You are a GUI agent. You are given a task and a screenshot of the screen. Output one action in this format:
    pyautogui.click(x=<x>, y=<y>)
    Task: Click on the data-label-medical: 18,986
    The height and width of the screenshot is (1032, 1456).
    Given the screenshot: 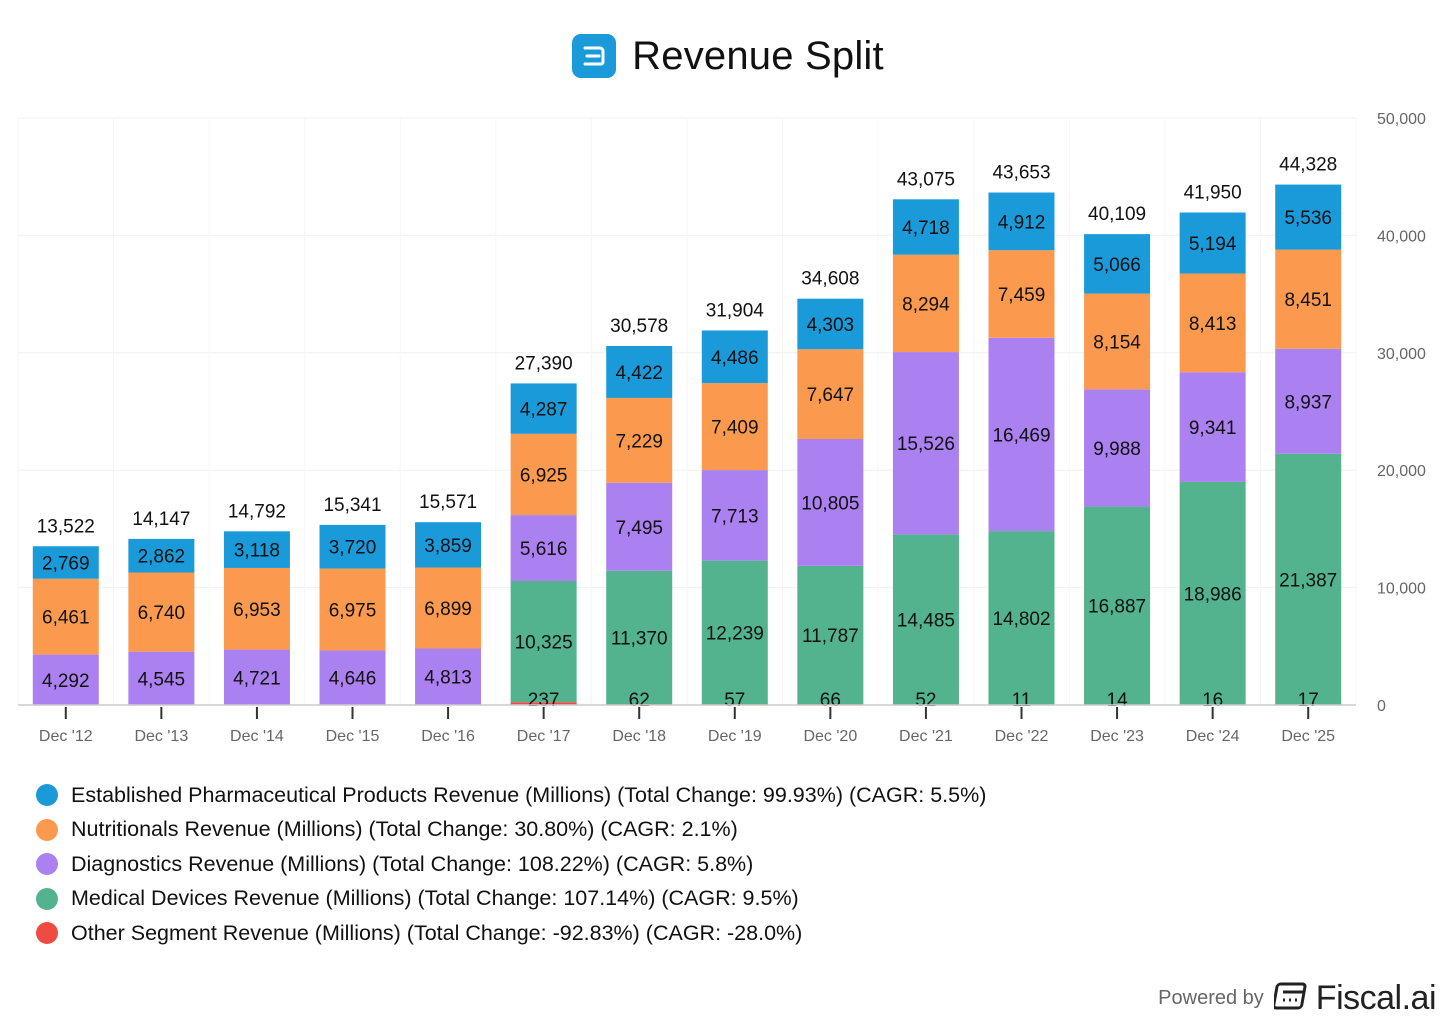 What is the action you would take?
    pyautogui.click(x=1213, y=594)
    